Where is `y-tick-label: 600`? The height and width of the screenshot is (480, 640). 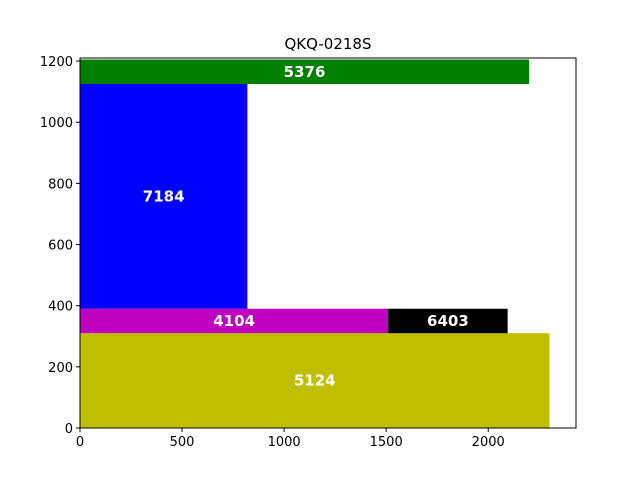 y-tick-label: 600 is located at coordinates (60, 246).